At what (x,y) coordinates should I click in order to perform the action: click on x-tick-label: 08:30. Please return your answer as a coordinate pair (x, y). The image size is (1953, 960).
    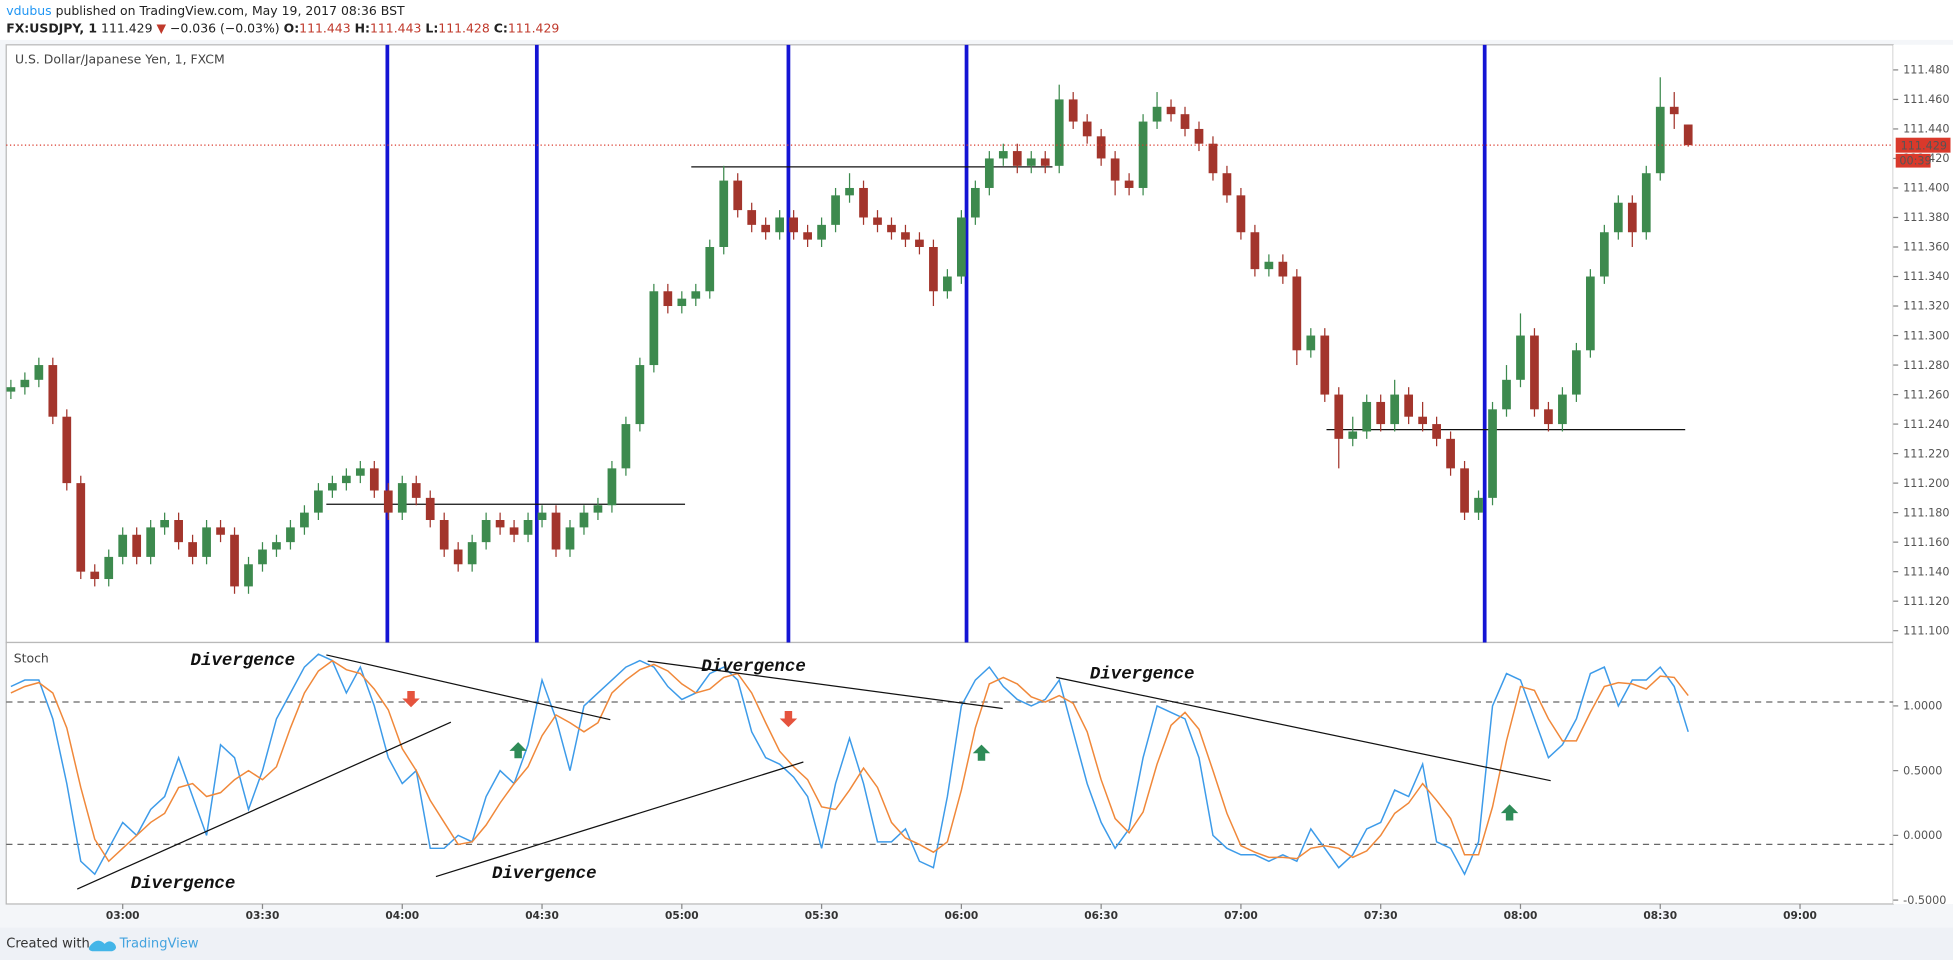
    Looking at the image, I should click on (1660, 916).